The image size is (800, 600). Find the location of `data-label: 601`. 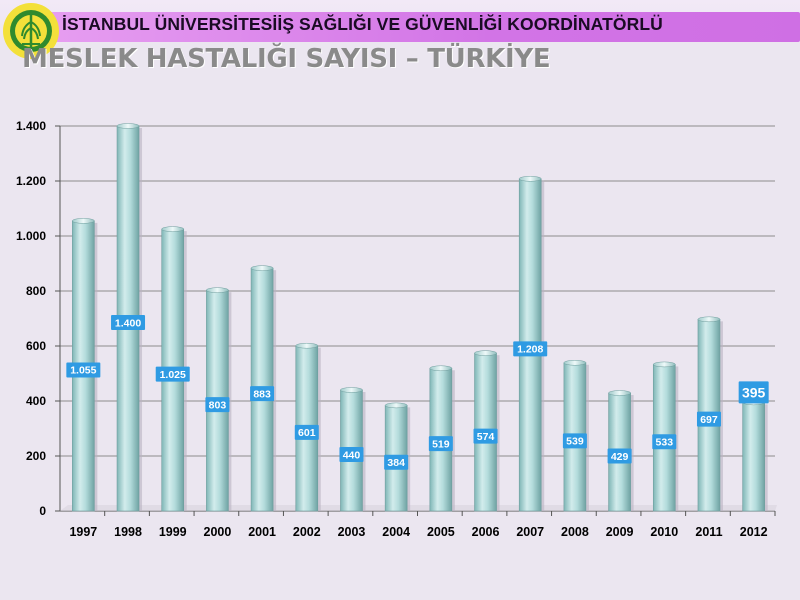

data-label: 601 is located at coordinates (307, 433).